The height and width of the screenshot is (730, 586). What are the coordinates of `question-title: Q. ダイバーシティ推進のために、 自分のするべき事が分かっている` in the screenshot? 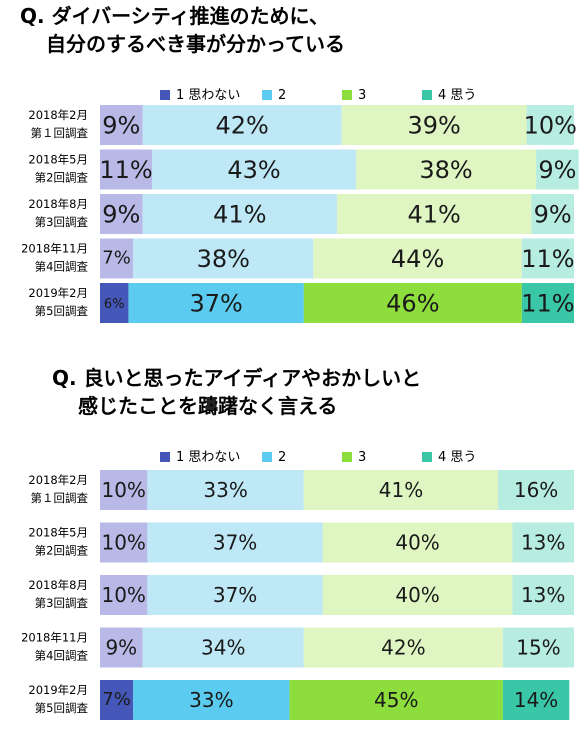 It's located at (182, 30).